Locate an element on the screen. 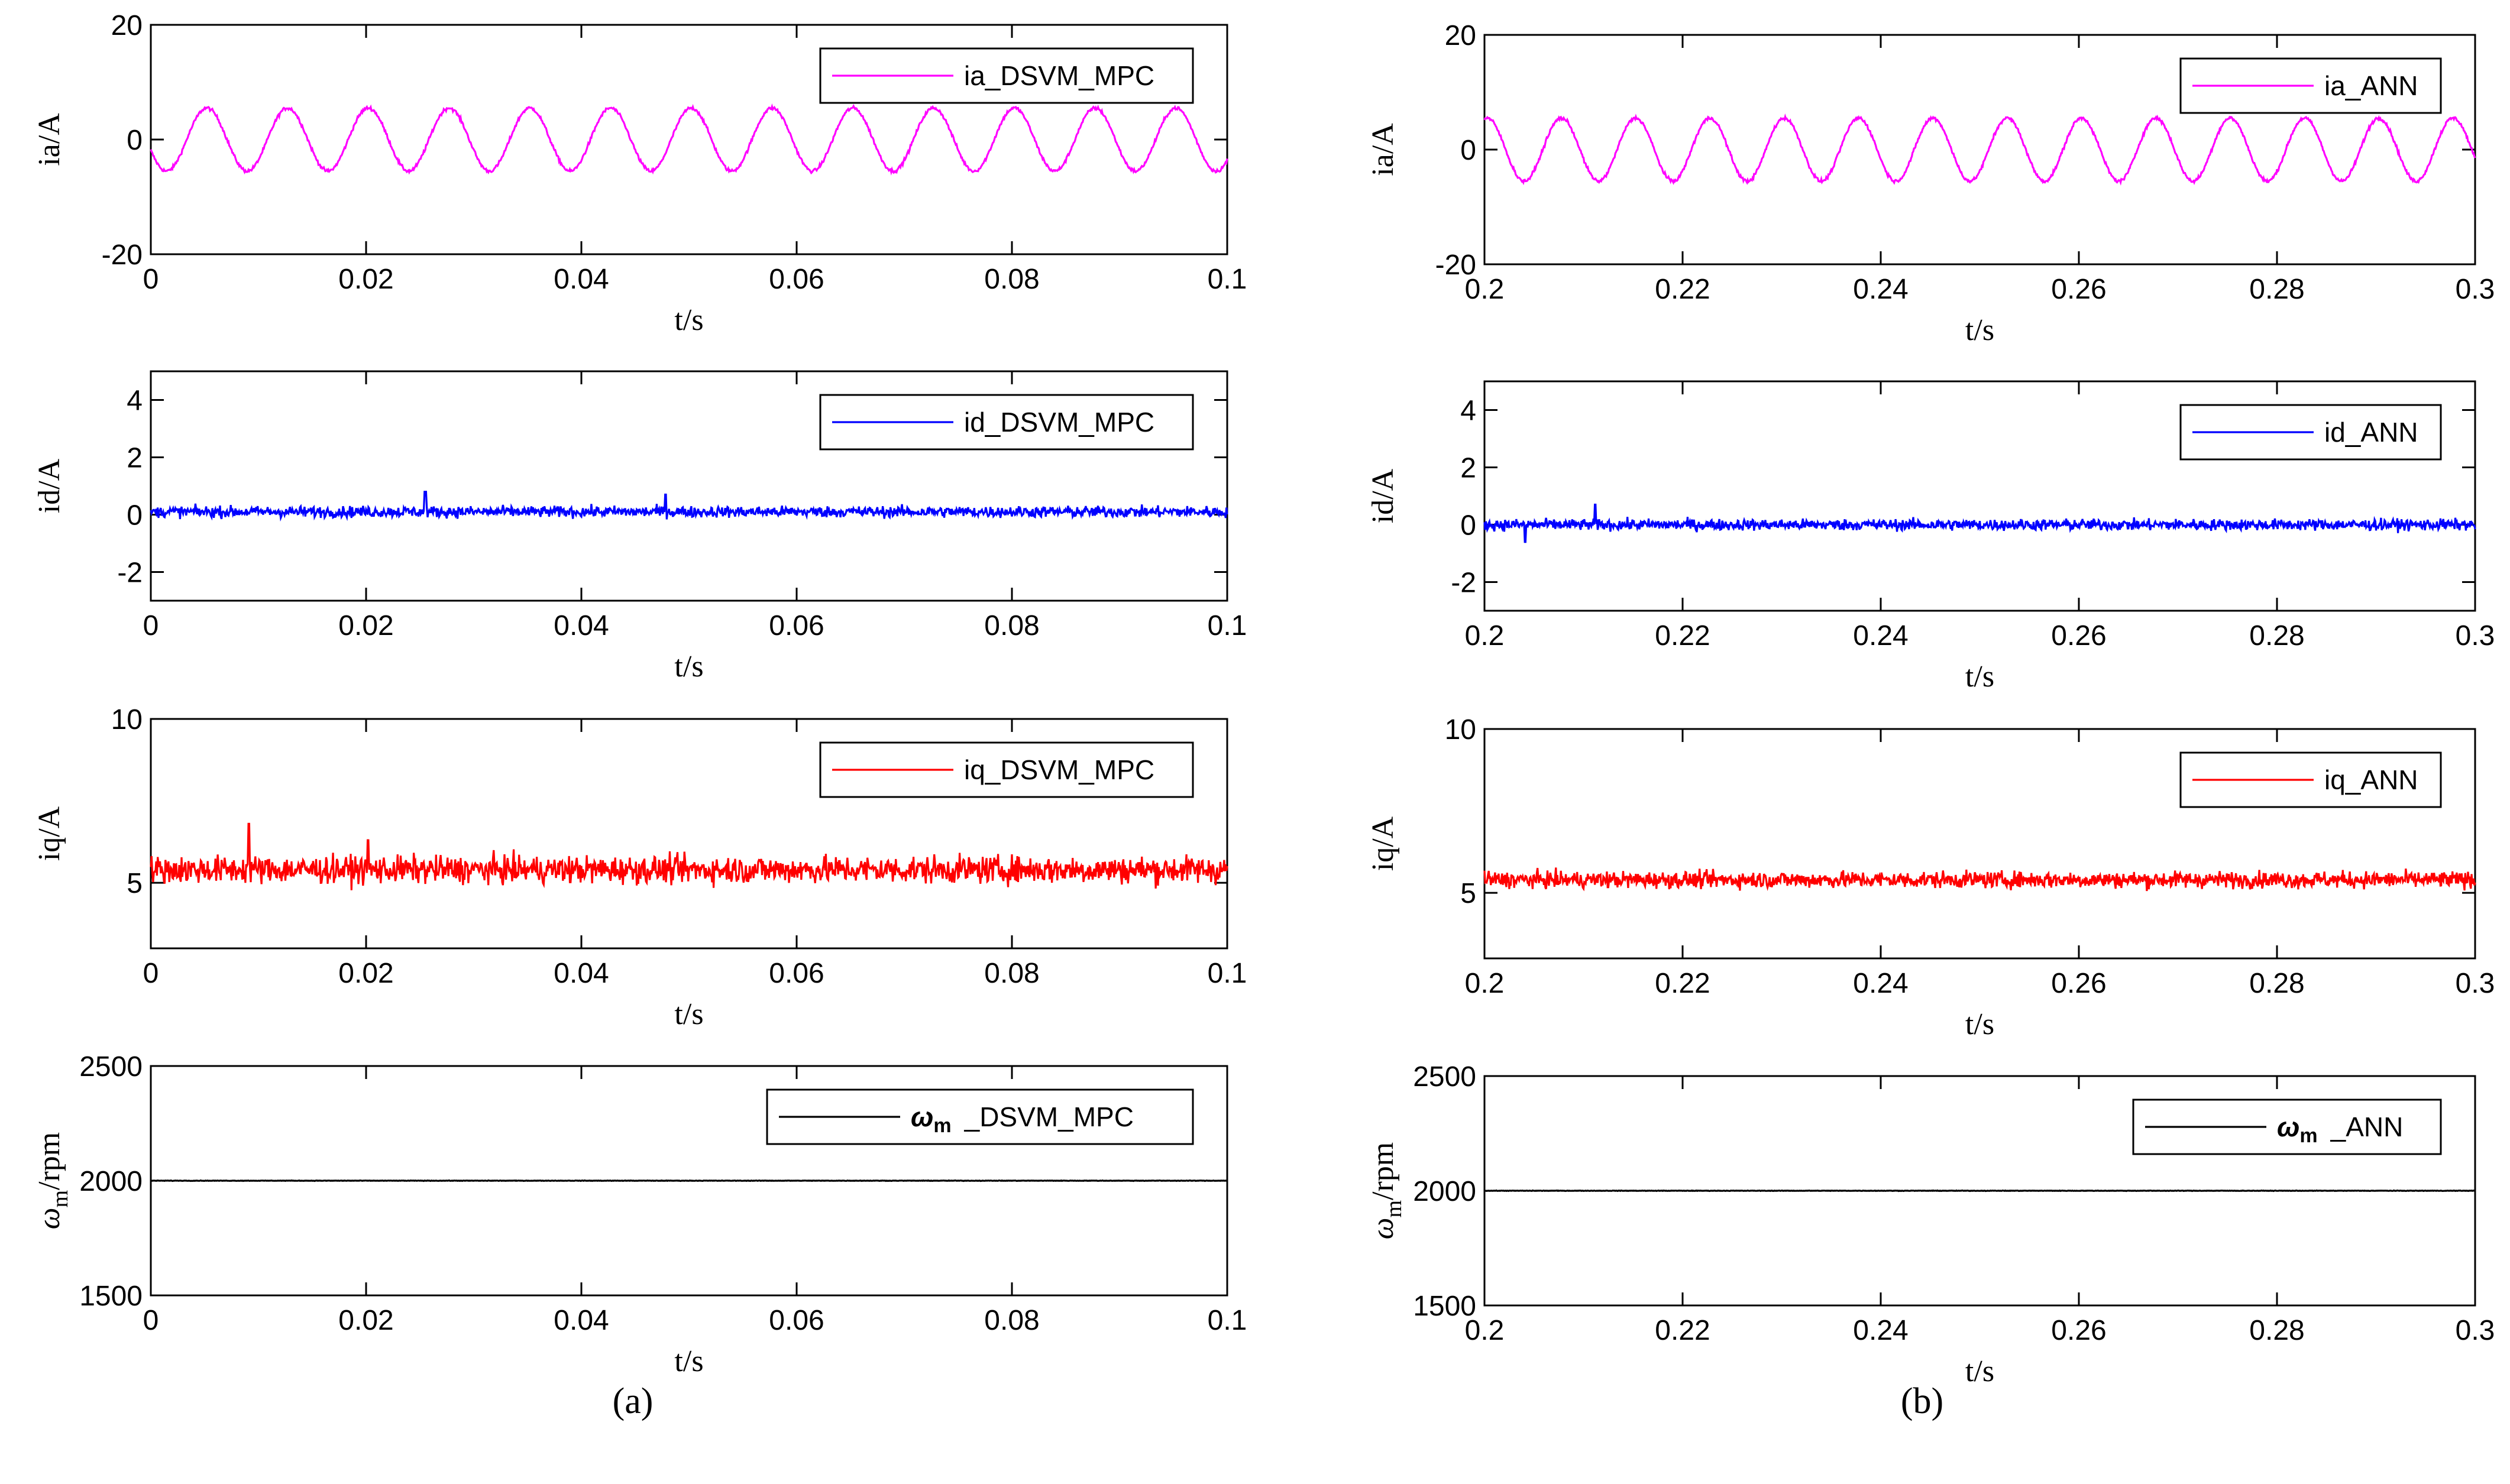 This screenshot has width=2510, height=1484. caption-left: (a) is located at coordinates (633, 1401).